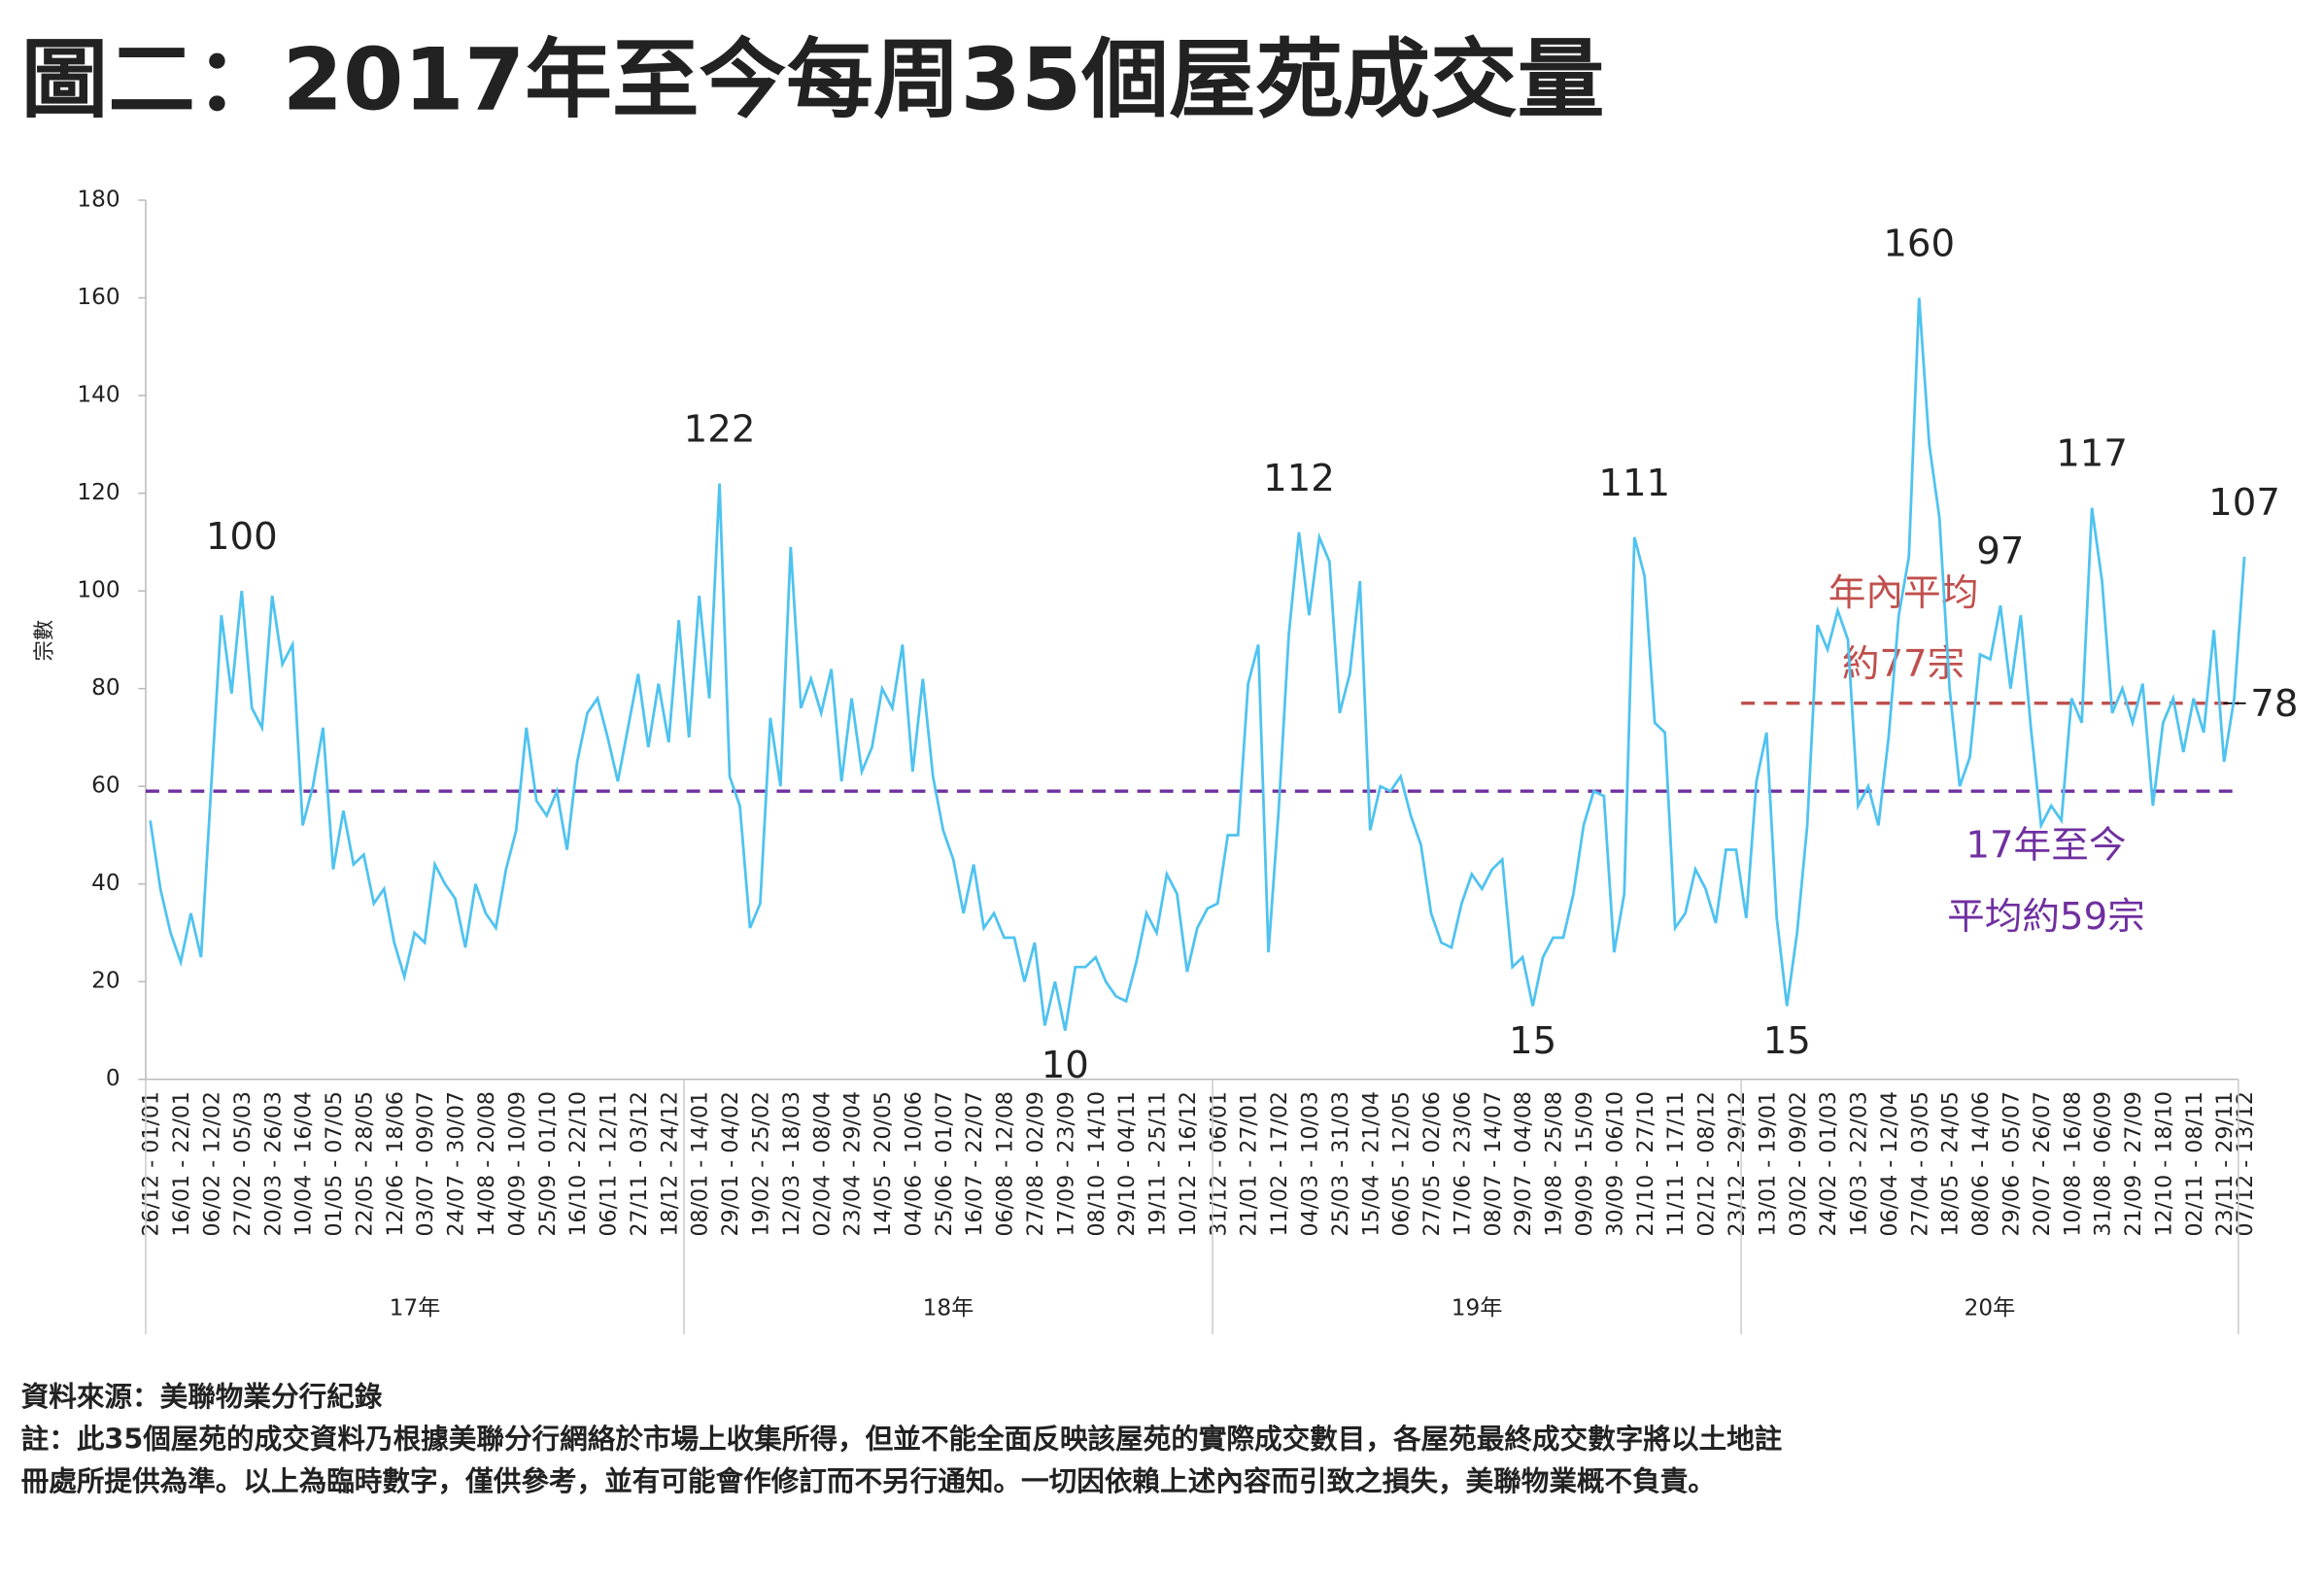  What do you see at coordinates (975, 1164) in the screenshot?
I see `x-tick-label: 16/07 - 22/07` at bounding box center [975, 1164].